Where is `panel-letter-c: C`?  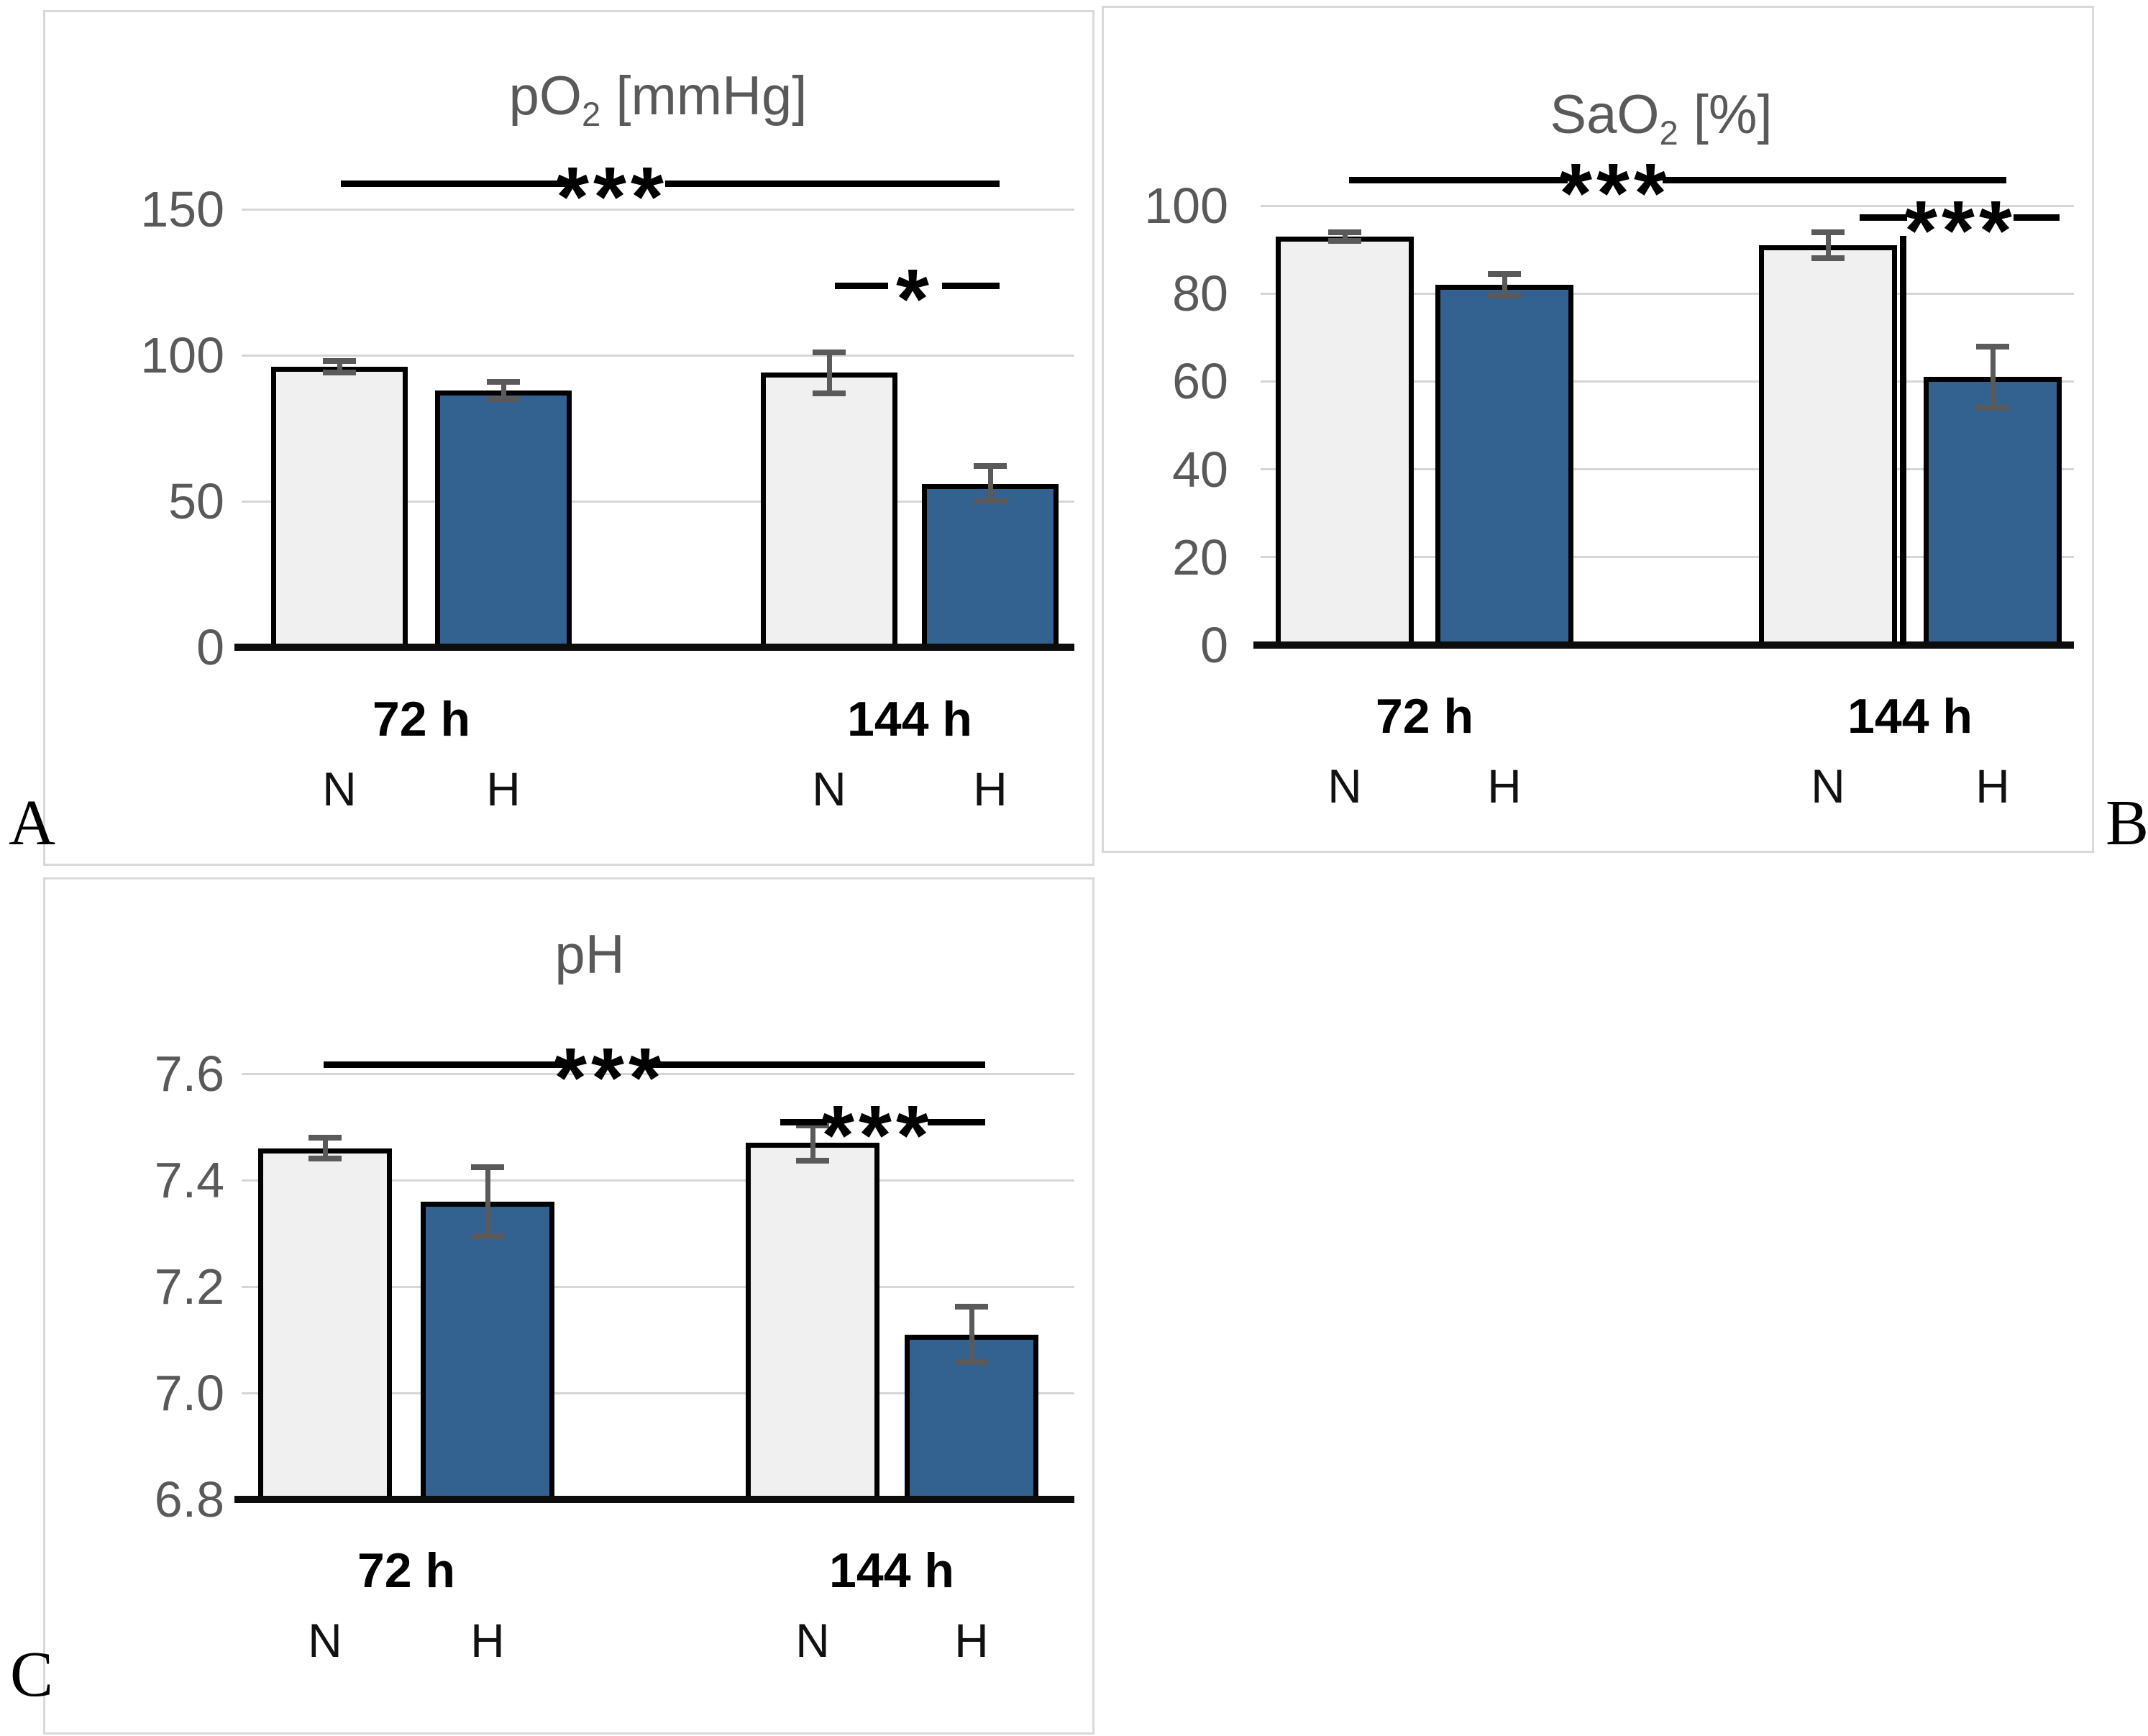
panel-letter-c: C is located at coordinates (32, 1674).